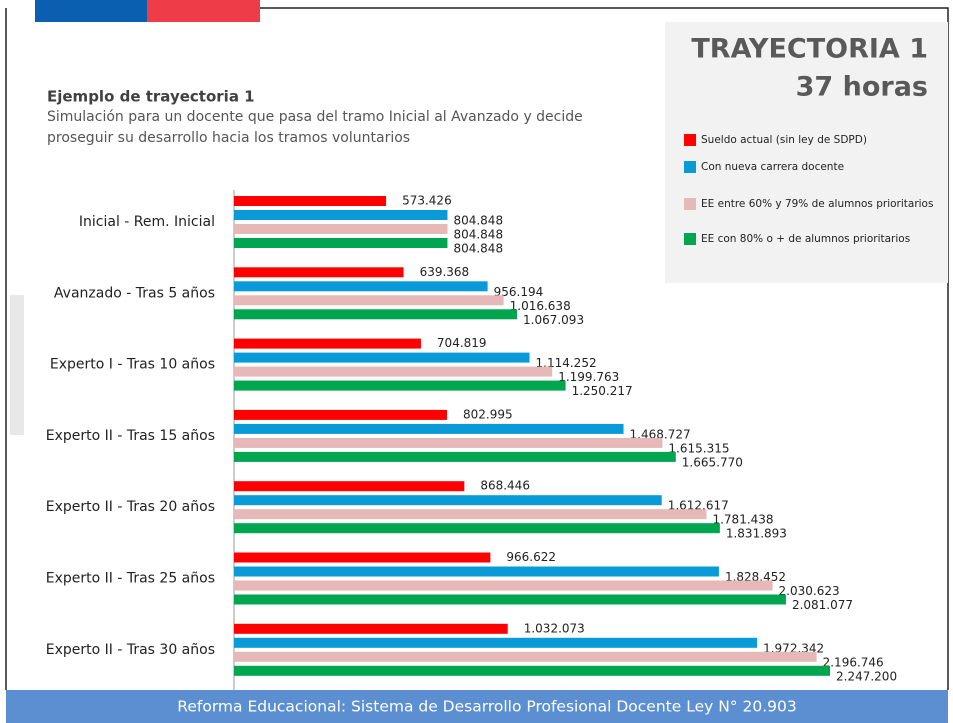 This screenshot has height=723, width=953. Describe the element at coordinates (130, 436) in the screenshot. I see `category-label: Experto II - Tras 15 años` at that location.